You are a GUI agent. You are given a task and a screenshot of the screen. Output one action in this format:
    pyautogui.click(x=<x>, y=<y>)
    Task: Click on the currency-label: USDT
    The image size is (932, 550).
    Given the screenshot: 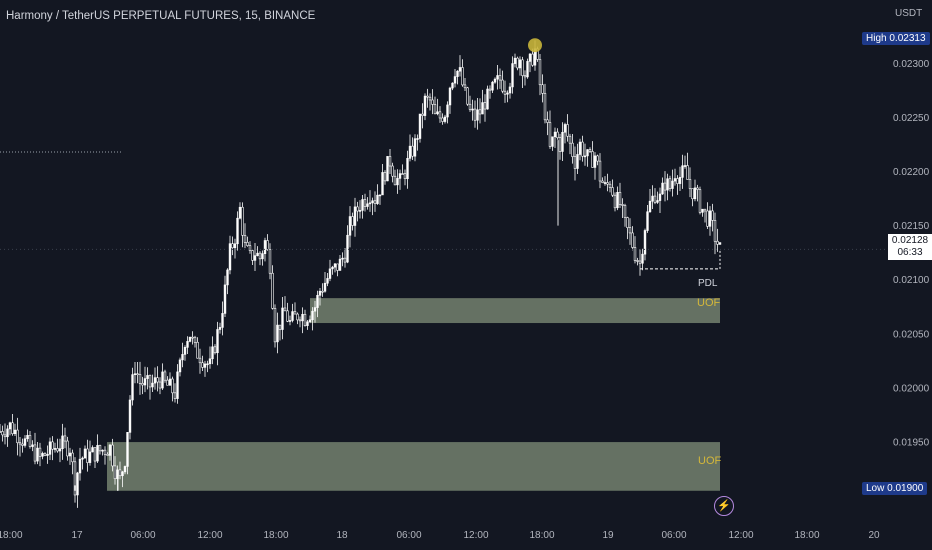 What is the action you would take?
    pyautogui.click(x=909, y=13)
    